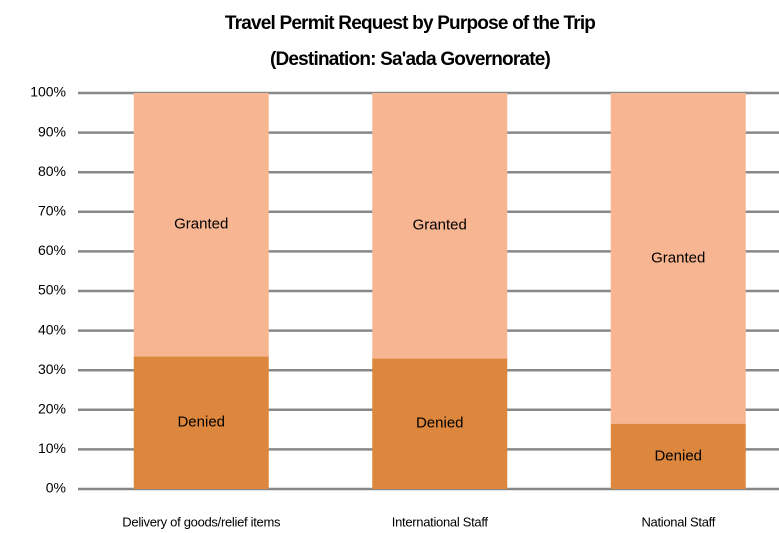 The image size is (779, 533). I want to click on y-tick-label: 20%, so click(52, 409).